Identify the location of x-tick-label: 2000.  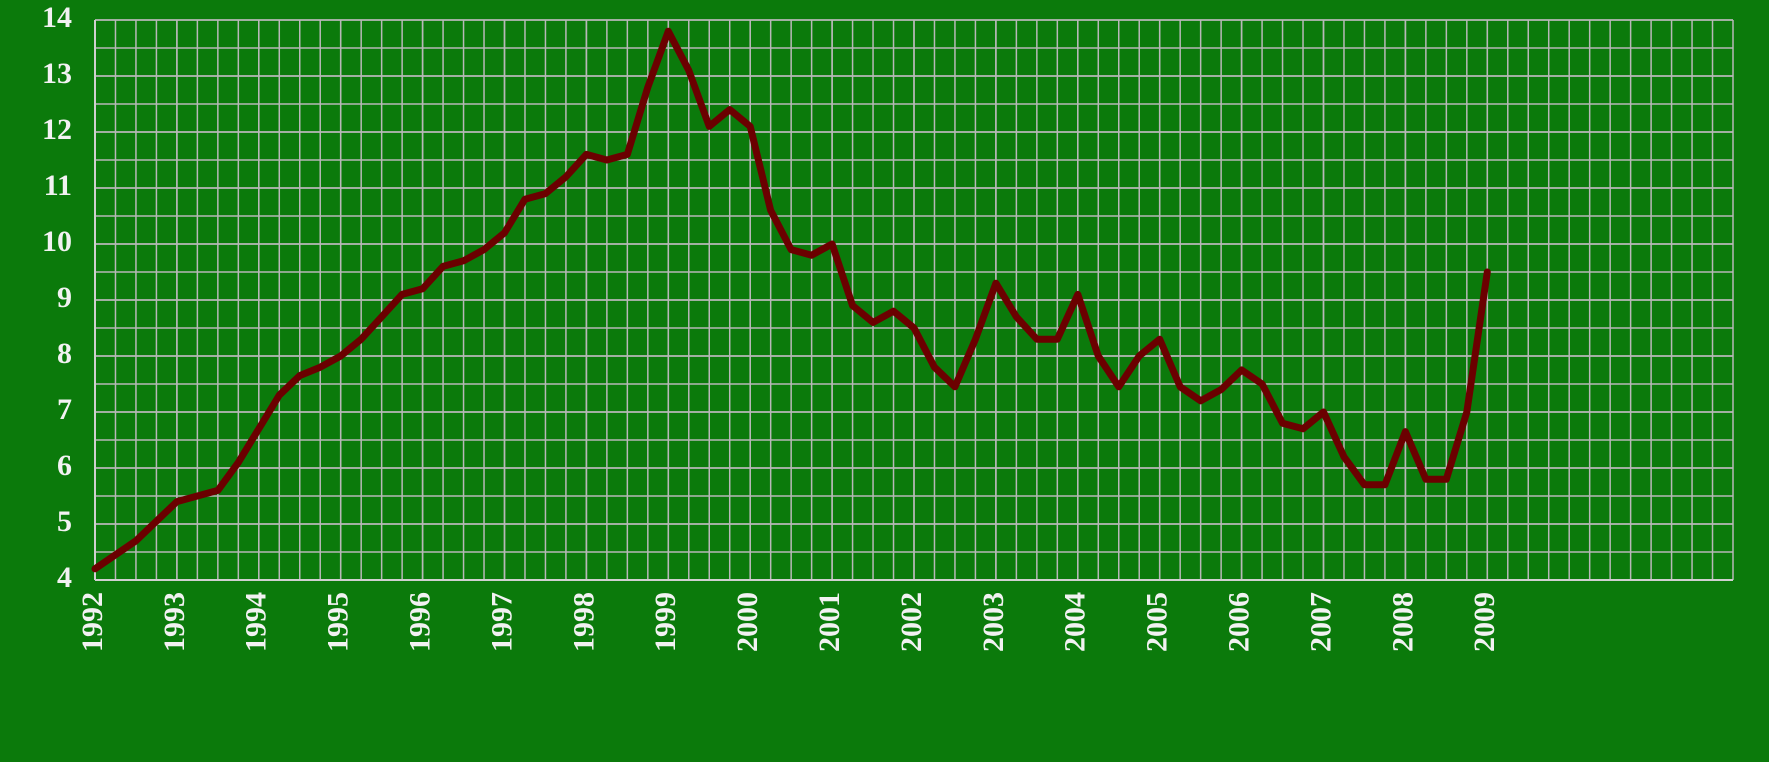
(747, 622).